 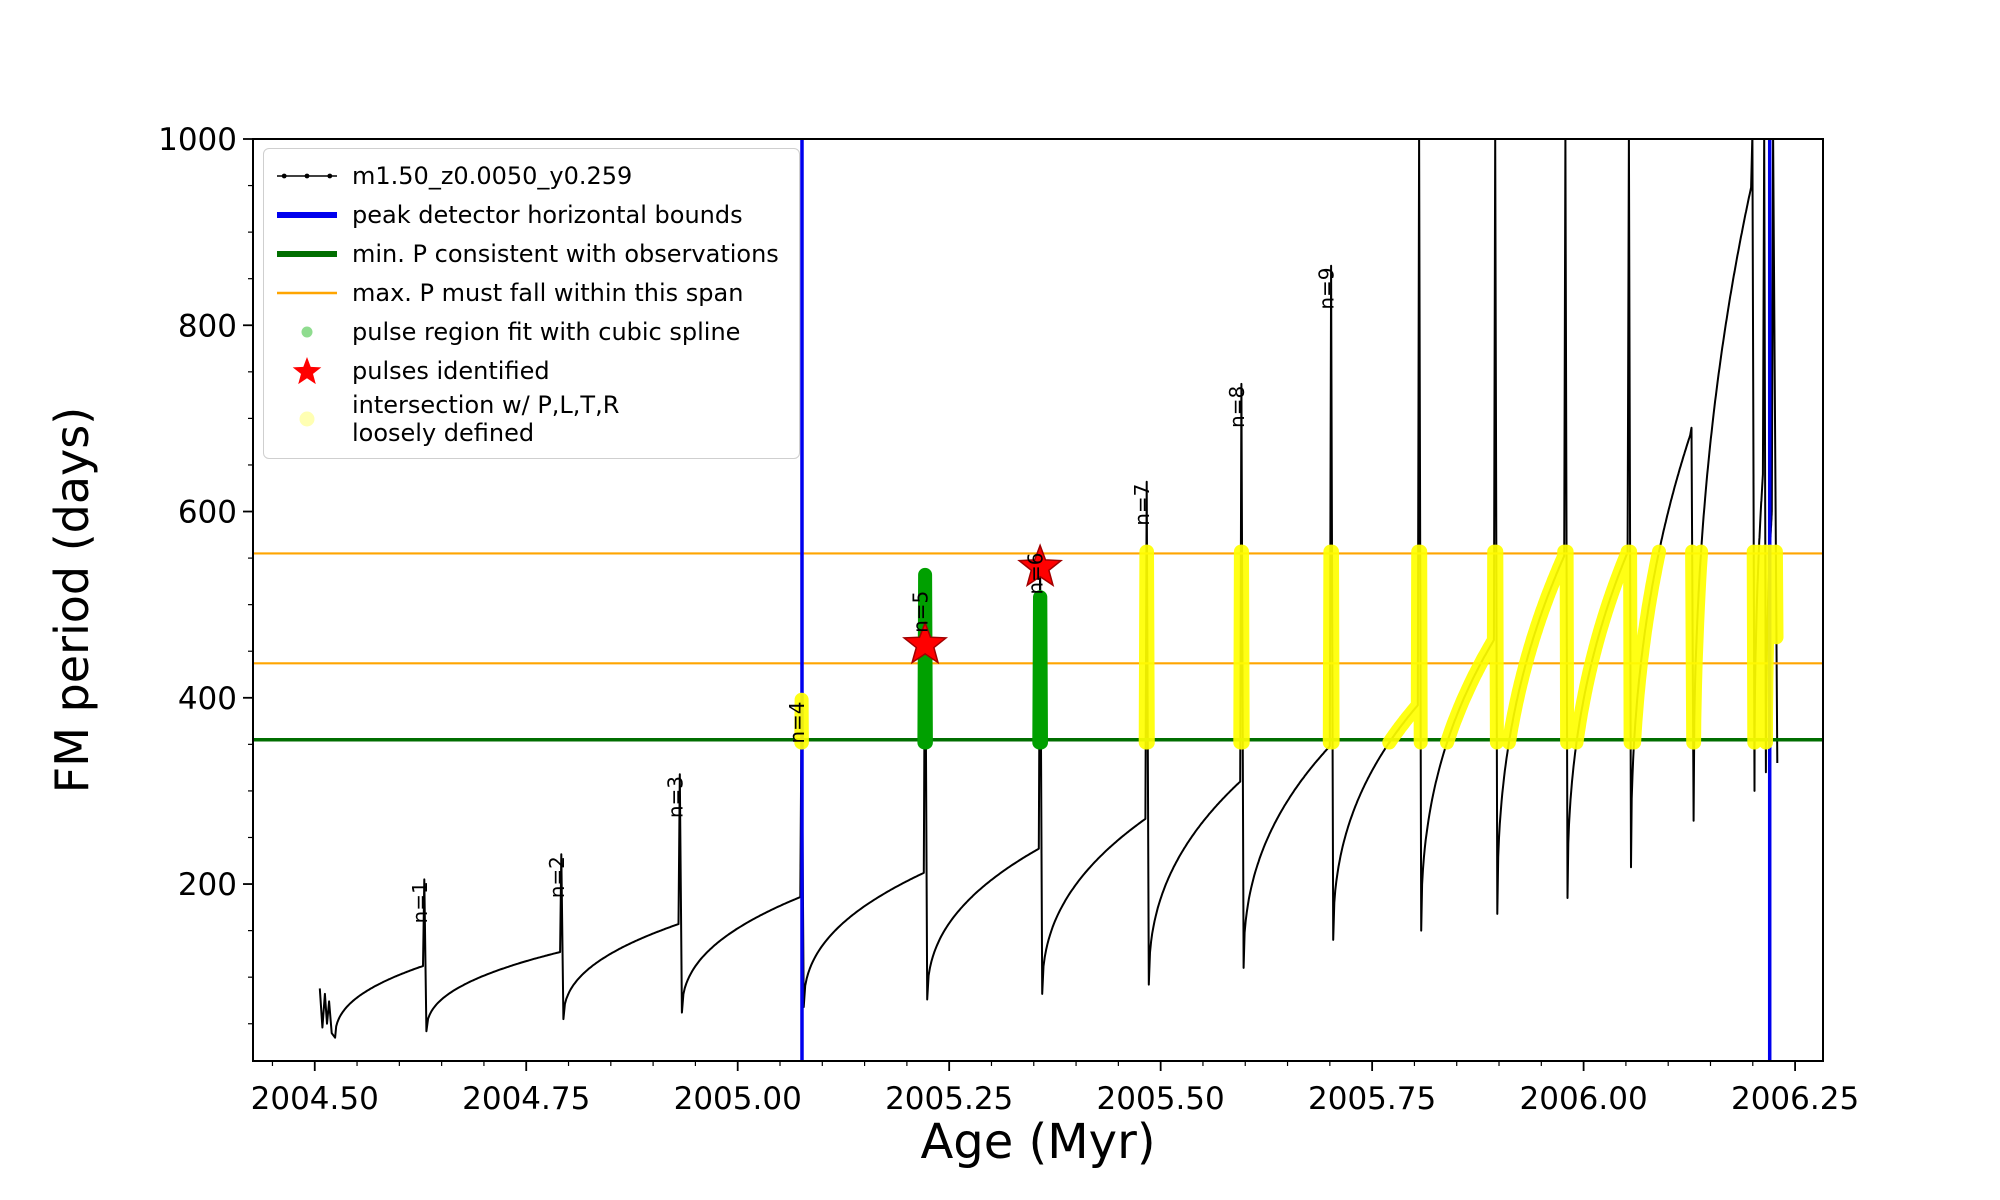 What do you see at coordinates (307, 215) in the screenshot?
I see `bounds-line-icon` at bounding box center [307, 215].